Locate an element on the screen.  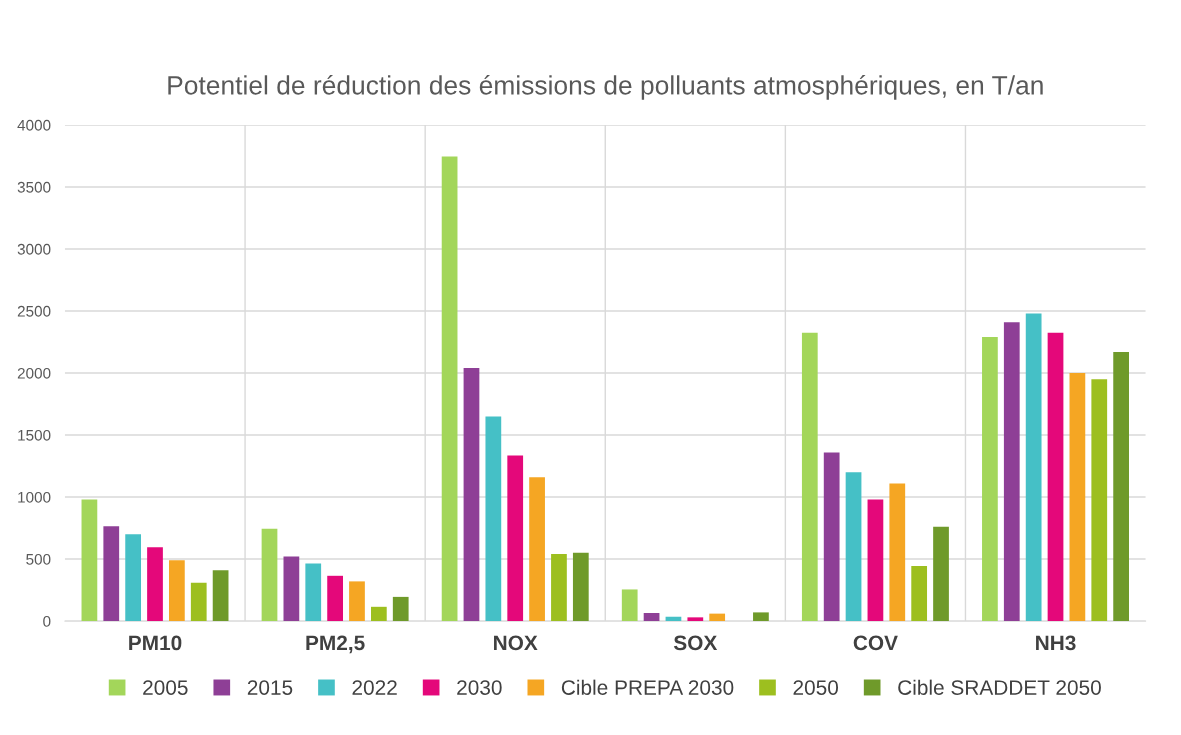
y-tick-label: 0 is located at coordinates (47, 621).